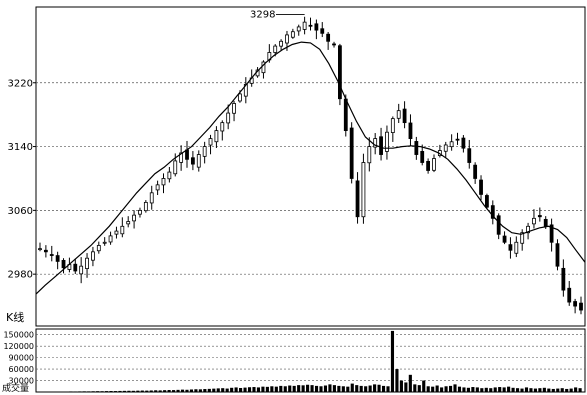 The image size is (587, 395). Describe the element at coordinates (18, 335) in the screenshot. I see `volume-tick-label: 150000` at that location.